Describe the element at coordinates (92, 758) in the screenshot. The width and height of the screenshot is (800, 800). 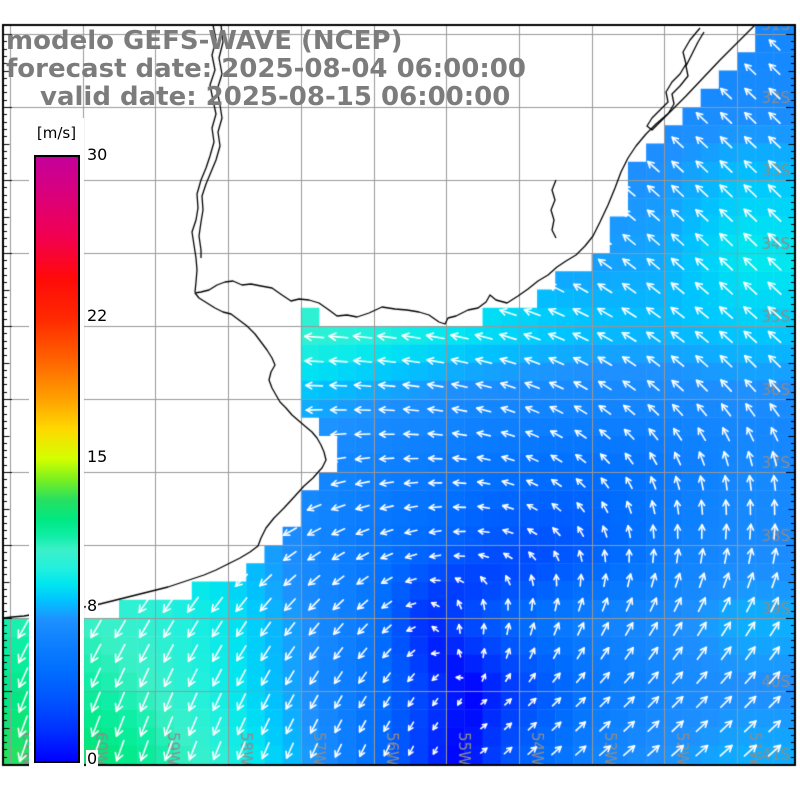
I see `colorbar-tick-label: 0` at that location.